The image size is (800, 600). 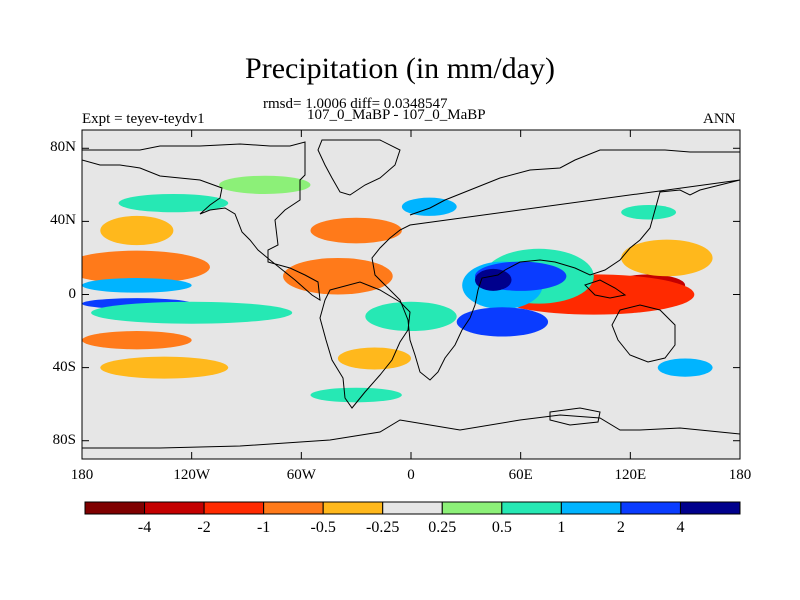 I want to click on chart-title: Precipitation (in mm/day), so click(x=400, y=68).